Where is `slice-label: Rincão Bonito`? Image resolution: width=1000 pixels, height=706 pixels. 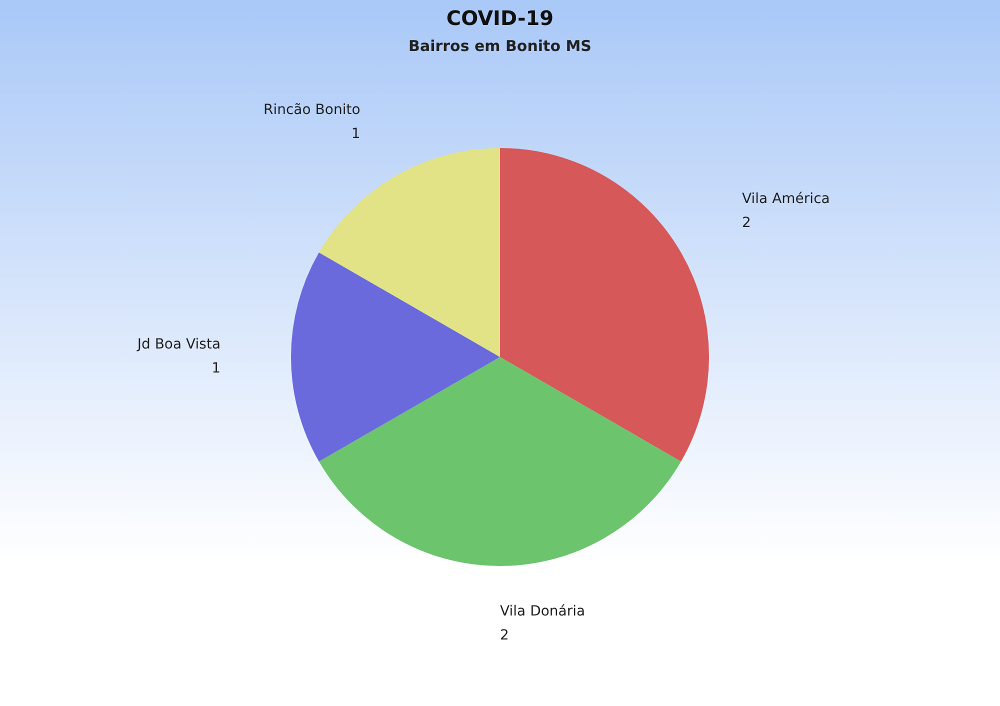 slice-label: Rincão Bonito is located at coordinates (311, 110).